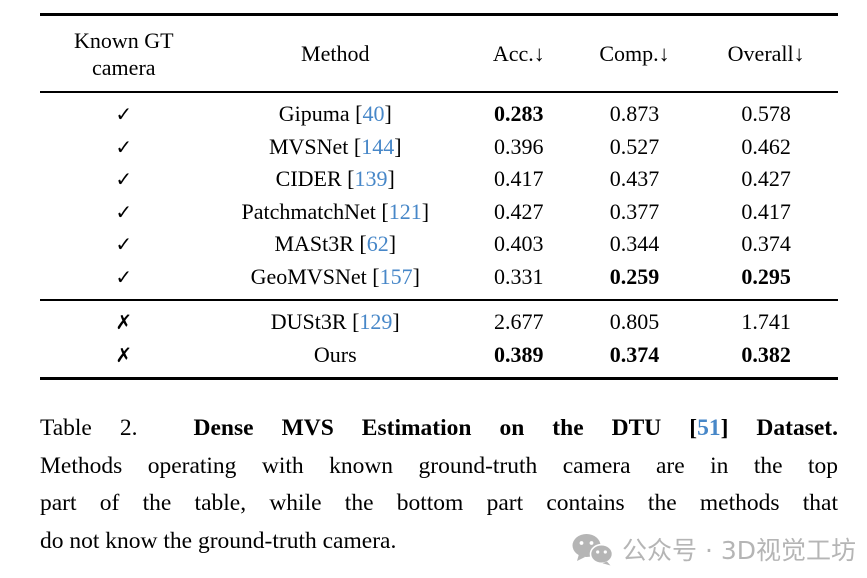  Describe the element at coordinates (766, 53) in the screenshot. I see `header-overall: Overall↓` at that location.